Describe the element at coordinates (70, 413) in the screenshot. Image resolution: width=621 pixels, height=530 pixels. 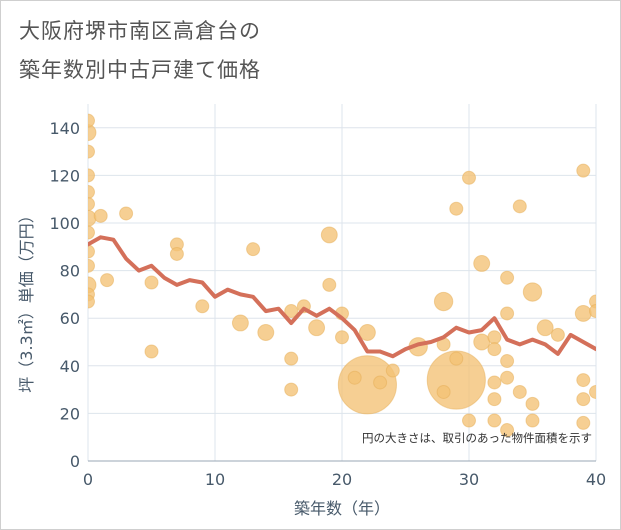
I see `y-tick-label: 20` at that location.